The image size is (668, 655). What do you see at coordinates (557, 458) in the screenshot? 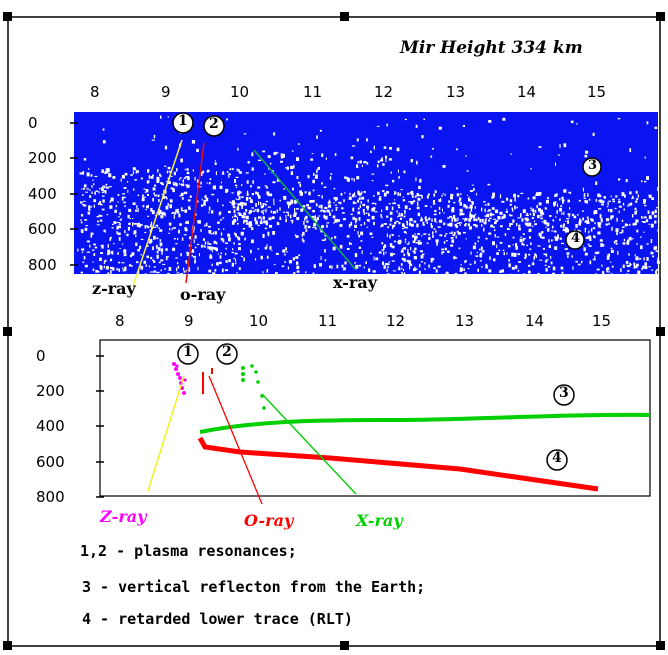
I see `bottom-marker-4: 4` at bounding box center [557, 458].